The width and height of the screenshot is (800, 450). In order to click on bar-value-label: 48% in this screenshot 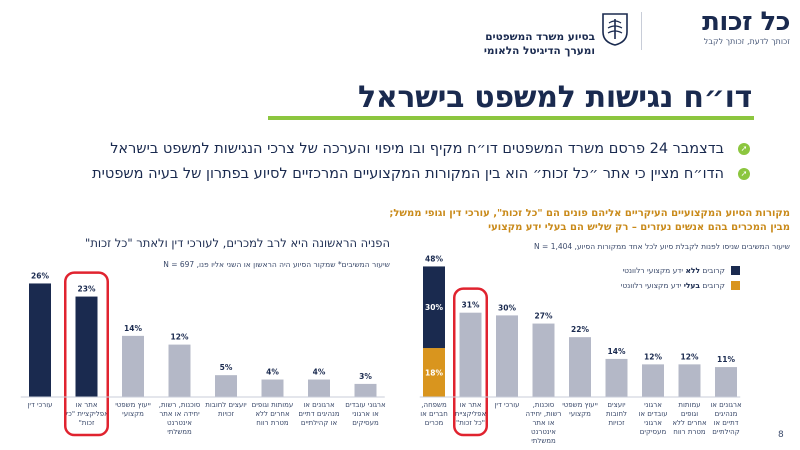, I will do `click(434, 258)`.